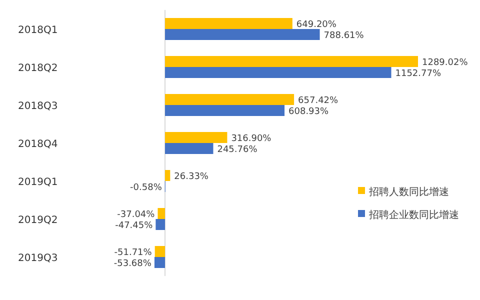  What do you see at coordinates (237, 150) in the screenshot?
I see `data-label: 245.76%` at bounding box center [237, 150].